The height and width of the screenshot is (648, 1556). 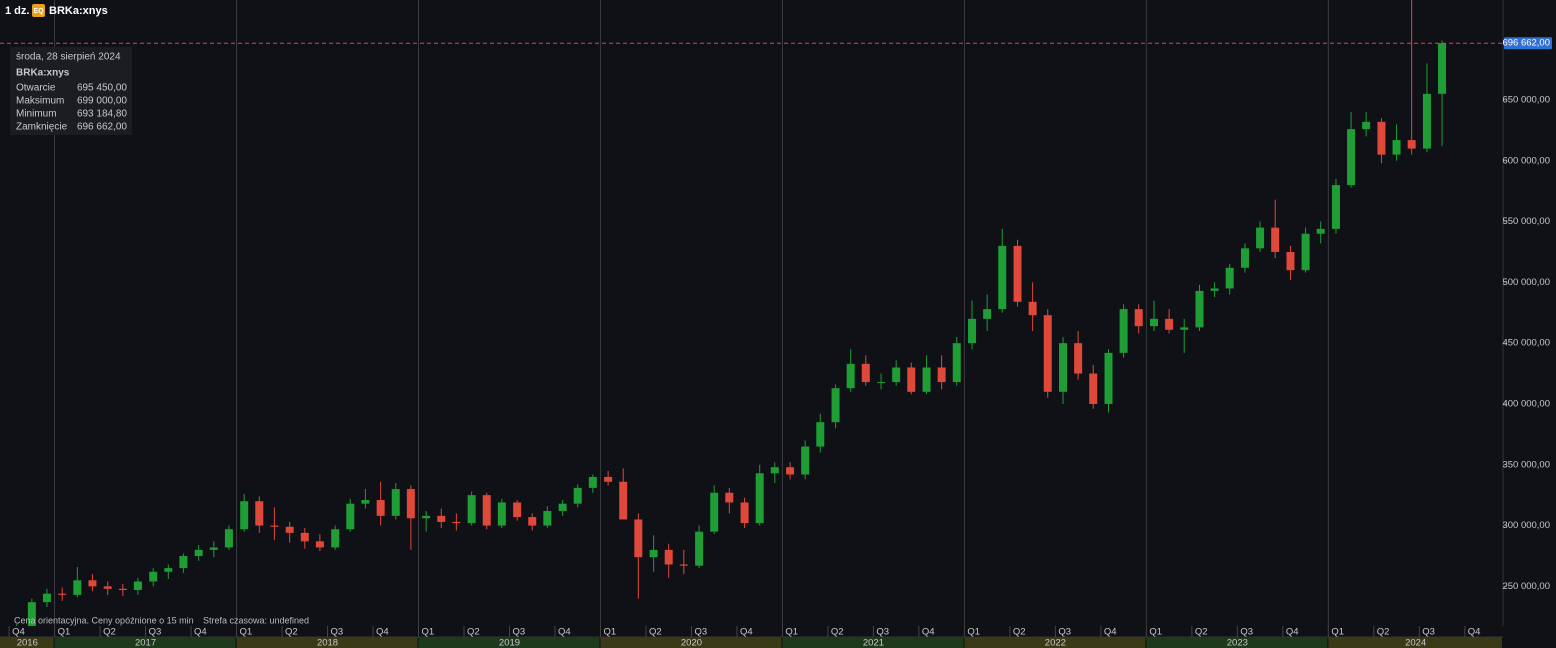 I want to click on y-tick-label: 400 000,00, so click(x=1526, y=403).